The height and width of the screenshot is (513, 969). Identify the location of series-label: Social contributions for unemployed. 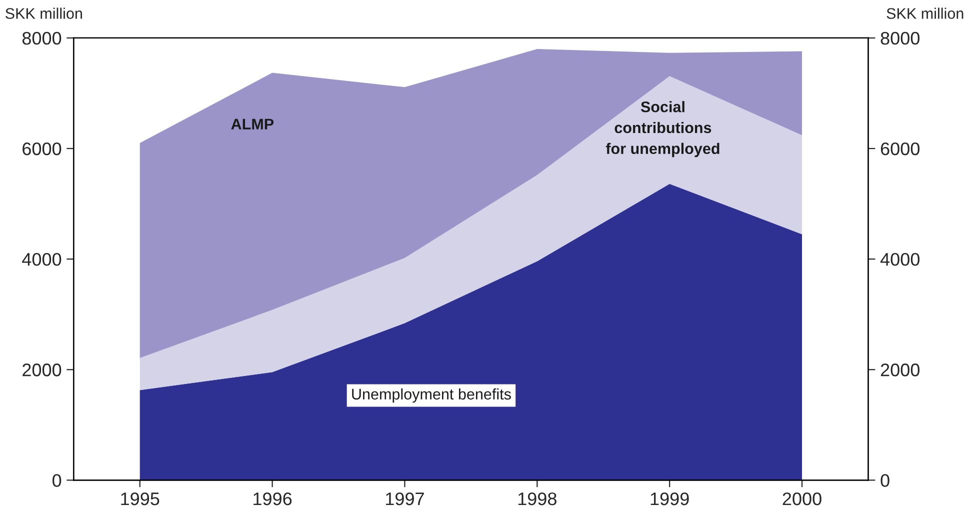
(663, 129).